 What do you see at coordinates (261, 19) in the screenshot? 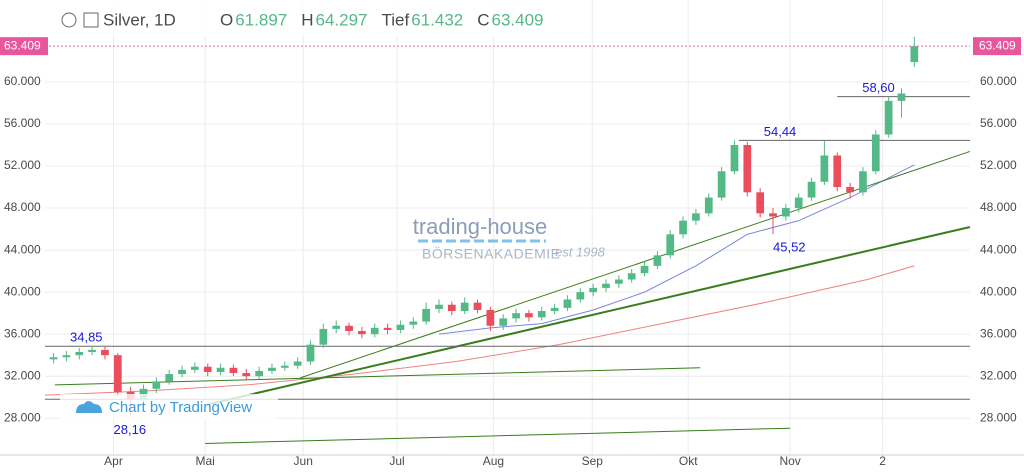
I see `ohlc-value: 61.897` at bounding box center [261, 19].